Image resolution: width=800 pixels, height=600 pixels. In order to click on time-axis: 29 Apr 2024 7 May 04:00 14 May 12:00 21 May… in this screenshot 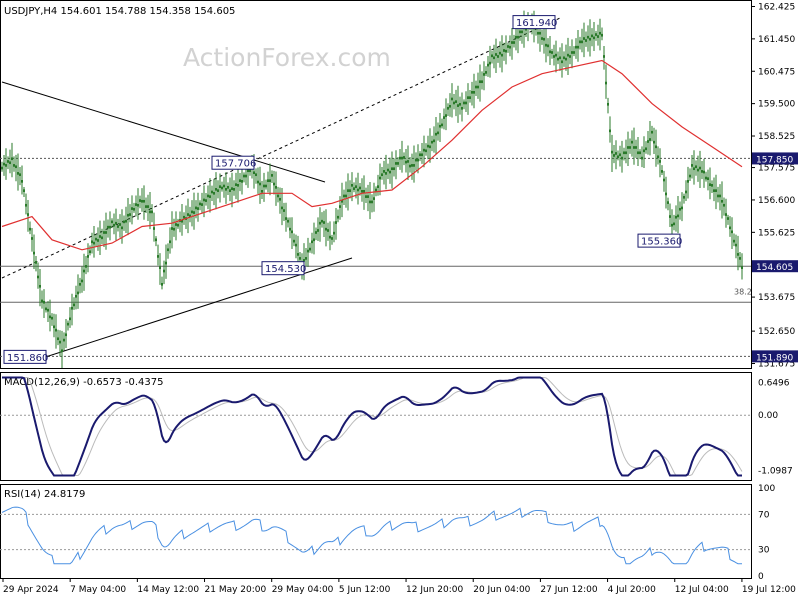, I will do `click(399, 586)`.